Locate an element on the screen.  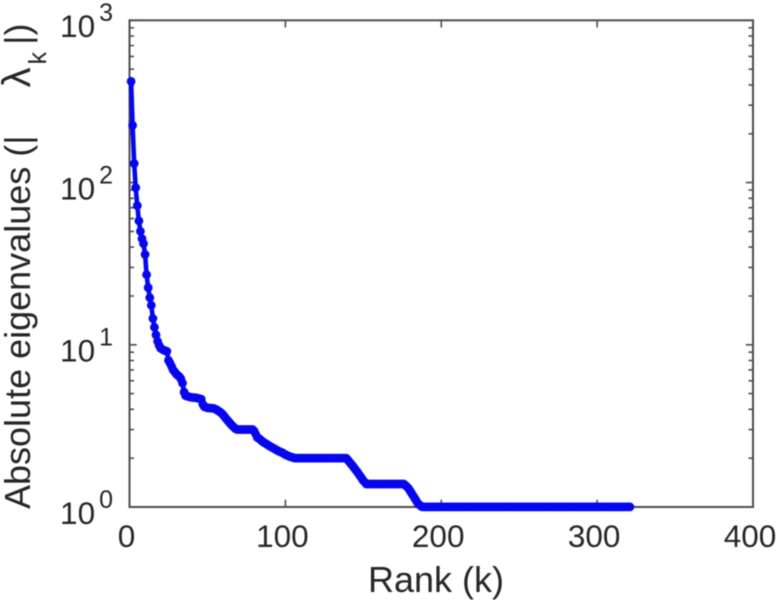
svg-text: 0 is located at coordinates (127, 536).